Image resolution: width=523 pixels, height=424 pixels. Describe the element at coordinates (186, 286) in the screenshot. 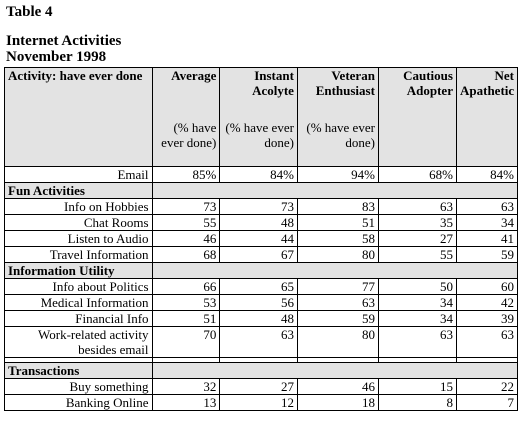

I see `cell-value: 66` at that location.